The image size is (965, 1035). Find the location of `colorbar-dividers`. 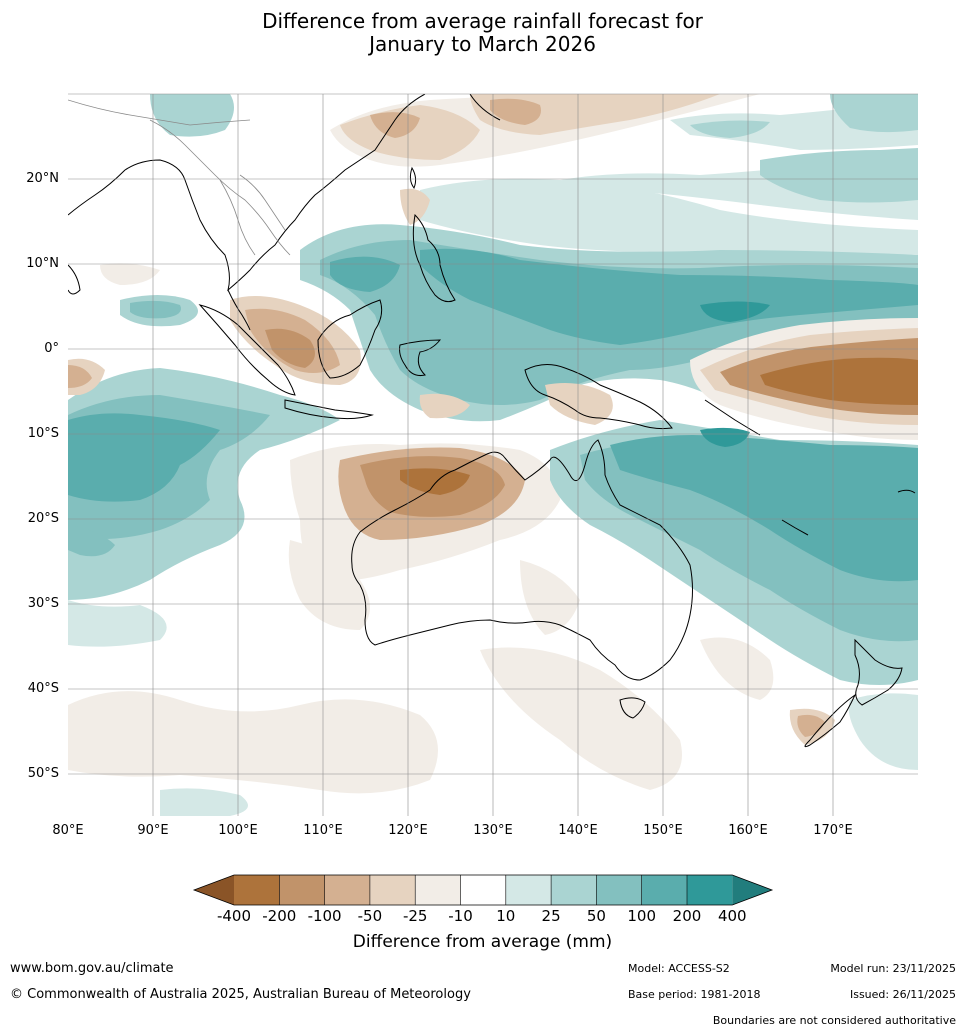

colorbar-dividers is located at coordinates (483, 890).